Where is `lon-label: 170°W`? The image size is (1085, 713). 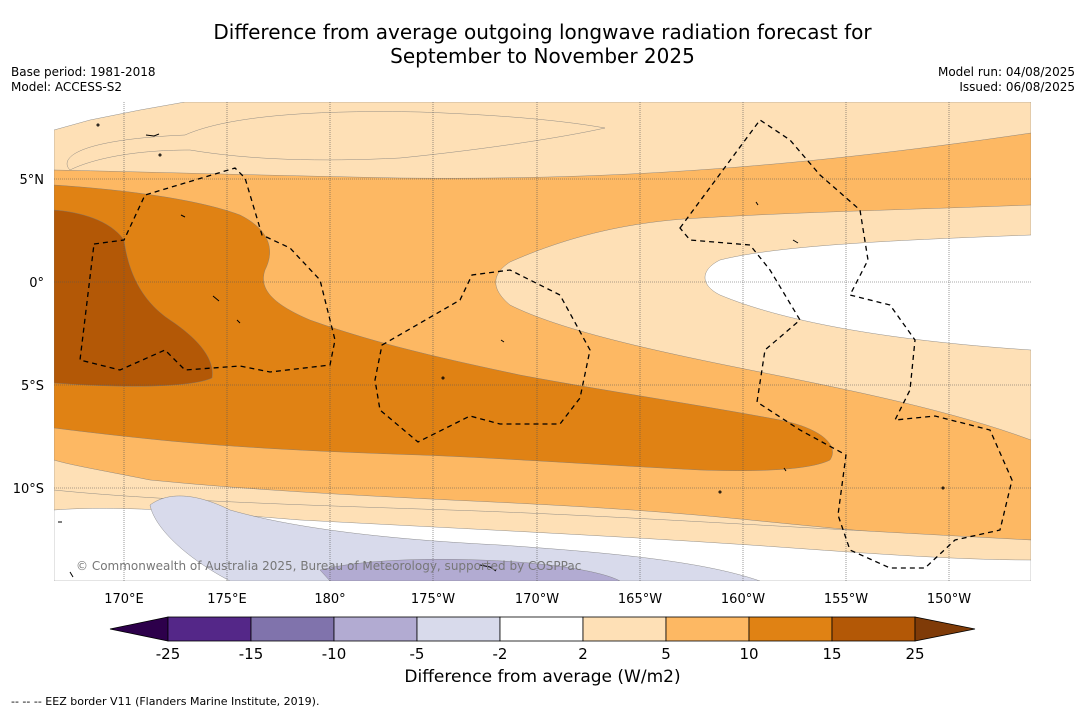 lon-label: 170°W is located at coordinates (537, 599).